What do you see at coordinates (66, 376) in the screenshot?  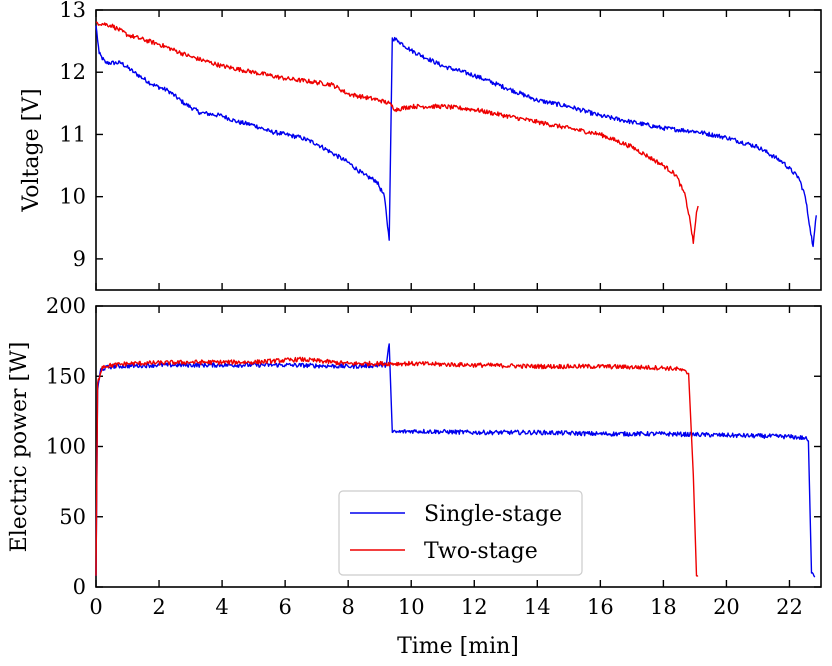 I see `power-ytick-label: 150` at bounding box center [66, 376].